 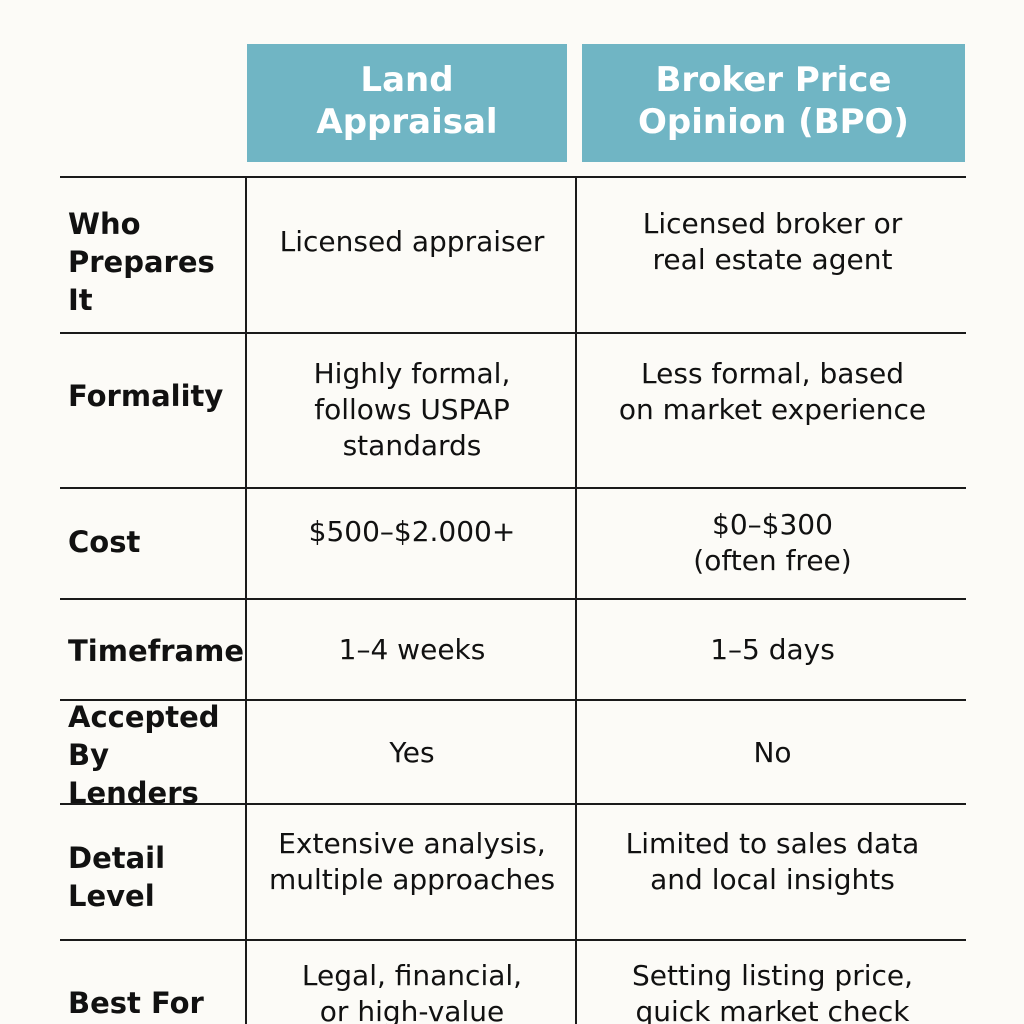 What do you see at coordinates (156, 651) in the screenshot?
I see `row-label-timeframe: Timeframe` at bounding box center [156, 651].